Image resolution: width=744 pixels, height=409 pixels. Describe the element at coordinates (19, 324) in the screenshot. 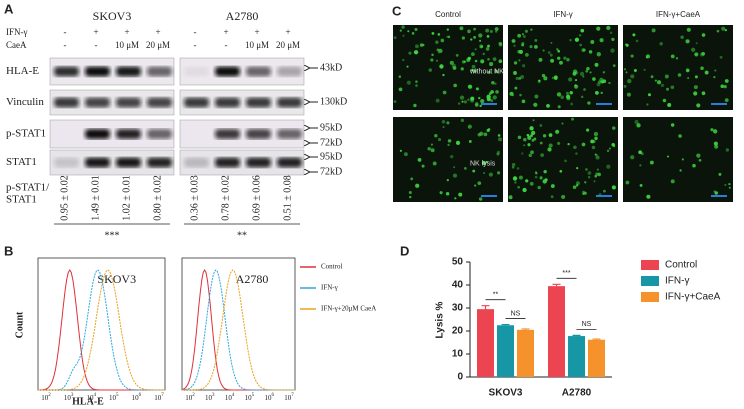

I see `y-axis-label: Count` at that location.